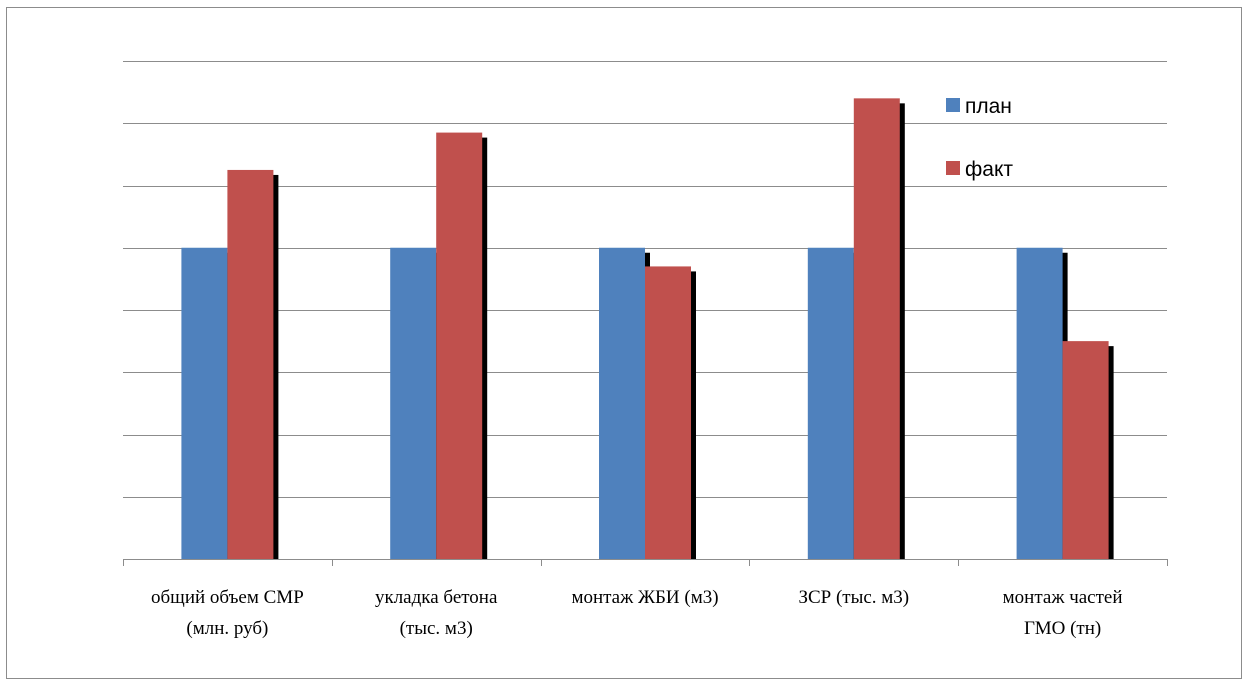 Image resolution: width=1250 pixels, height=686 pixels. I want to click on legend-label: факт, so click(989, 169).